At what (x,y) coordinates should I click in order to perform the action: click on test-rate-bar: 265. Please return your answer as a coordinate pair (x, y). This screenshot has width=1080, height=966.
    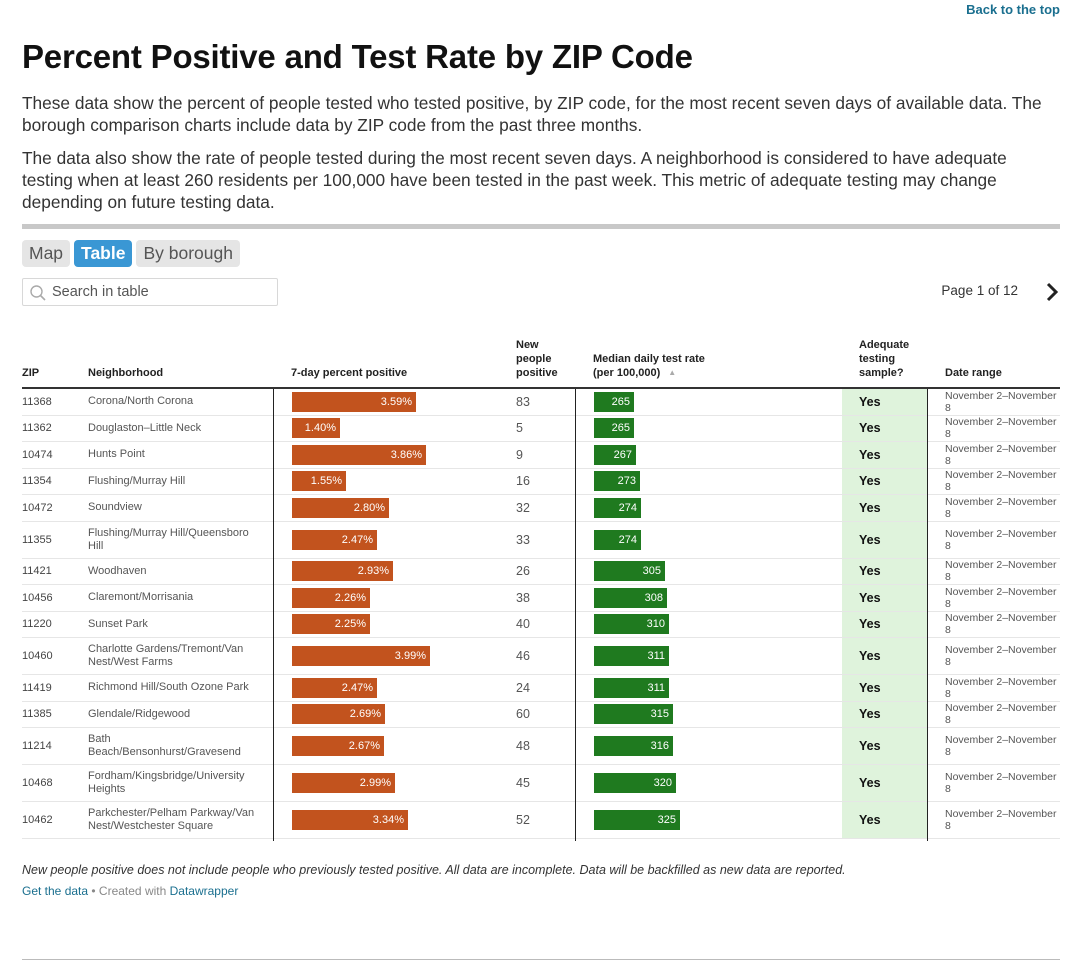
    Looking at the image, I should click on (614, 428).